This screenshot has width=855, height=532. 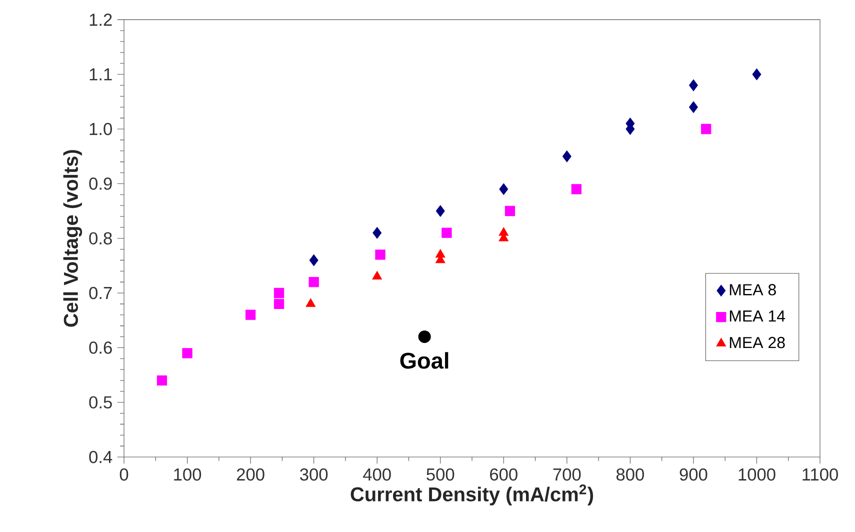 I want to click on x-tick-label: 700, so click(x=567, y=474).